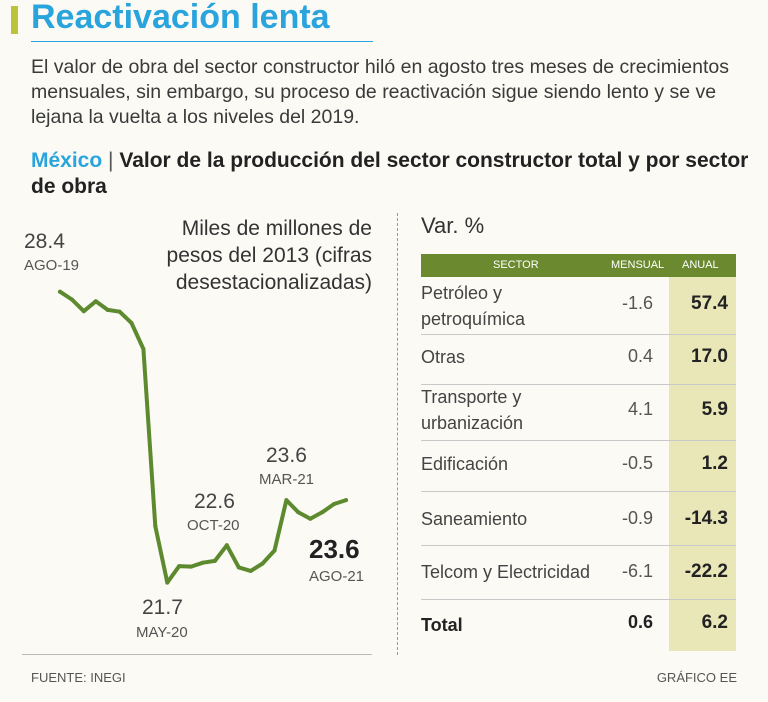  What do you see at coordinates (637, 571) in the screenshot?
I see `row-mensual: -6.1` at bounding box center [637, 571].